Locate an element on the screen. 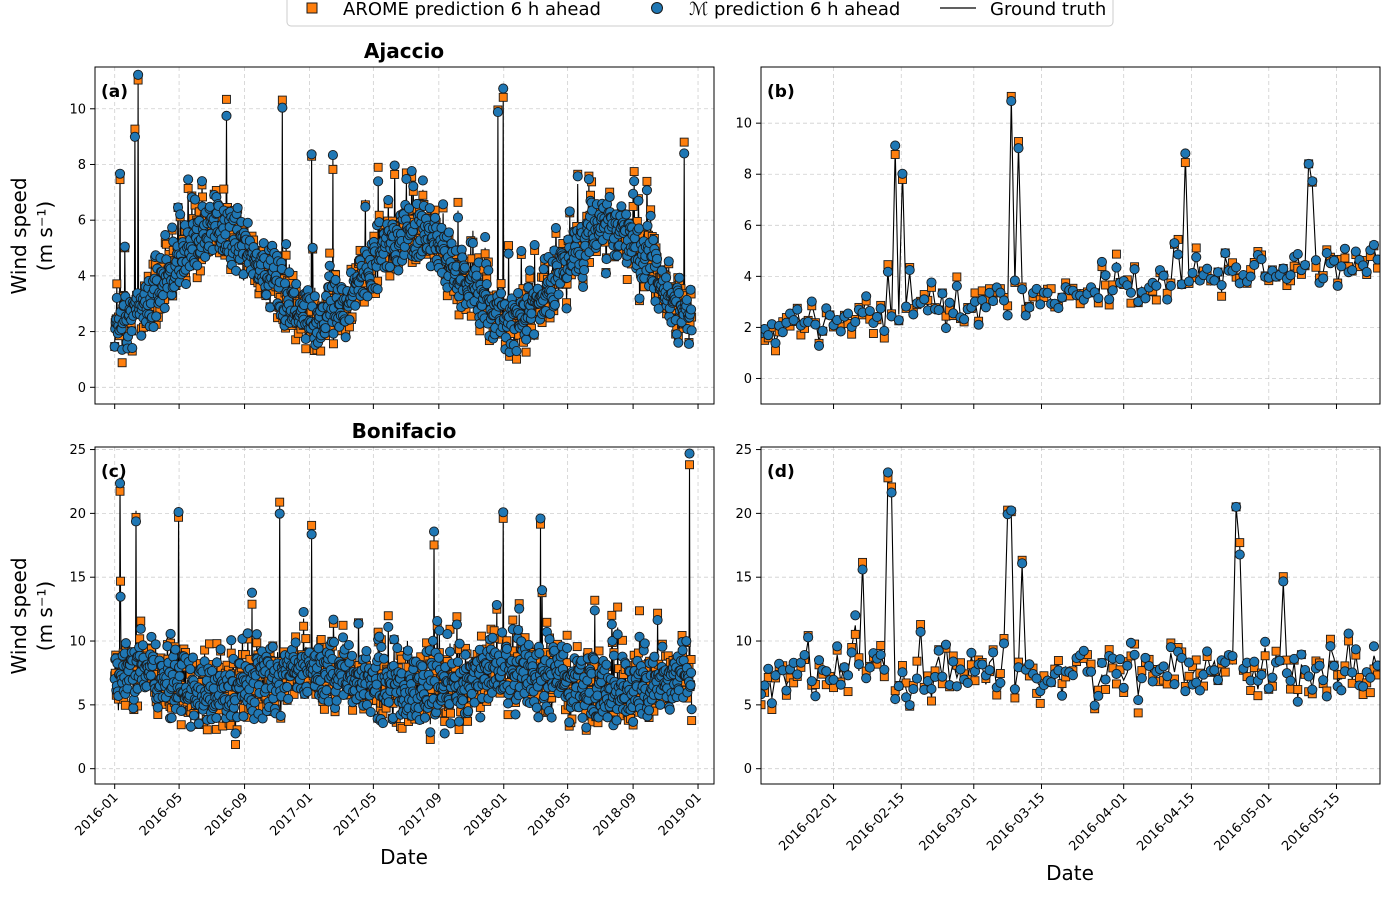 This screenshot has height=900, width=1400. xtick-label: 2016-09 is located at coordinates (226, 814).